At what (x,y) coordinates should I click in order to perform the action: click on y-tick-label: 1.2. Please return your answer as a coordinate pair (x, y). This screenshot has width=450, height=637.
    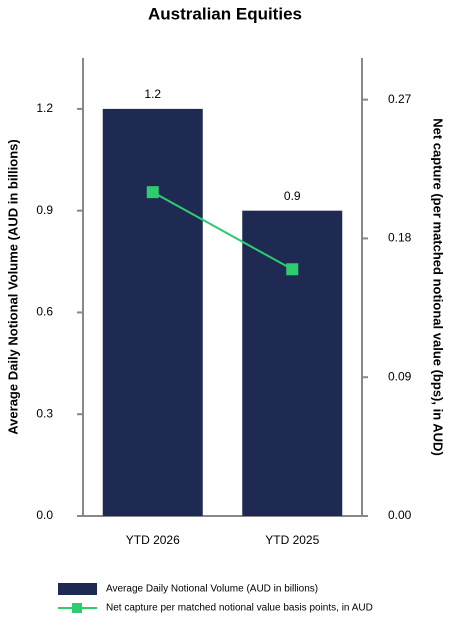
    Looking at the image, I should click on (44, 108).